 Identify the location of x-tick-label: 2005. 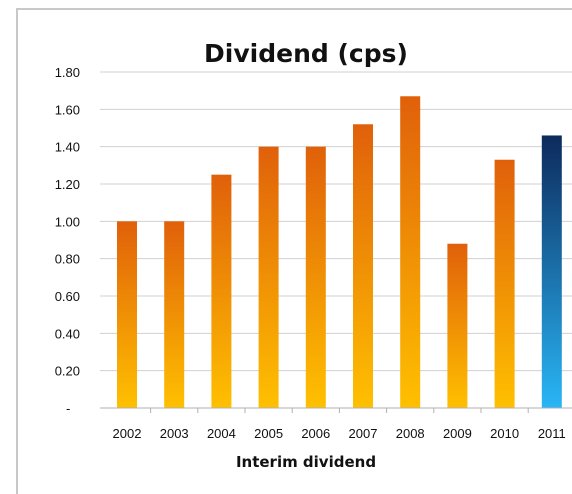
(268, 433).